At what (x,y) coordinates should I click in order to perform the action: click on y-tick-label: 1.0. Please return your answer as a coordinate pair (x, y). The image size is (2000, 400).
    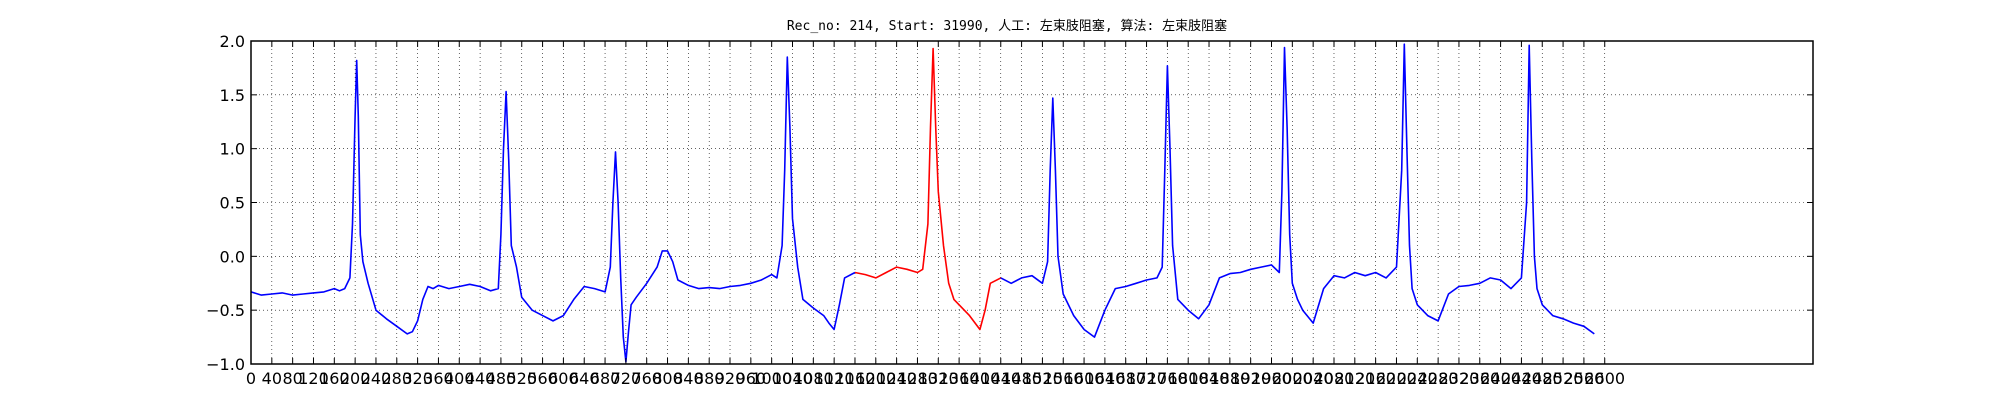
    Looking at the image, I should click on (232, 149).